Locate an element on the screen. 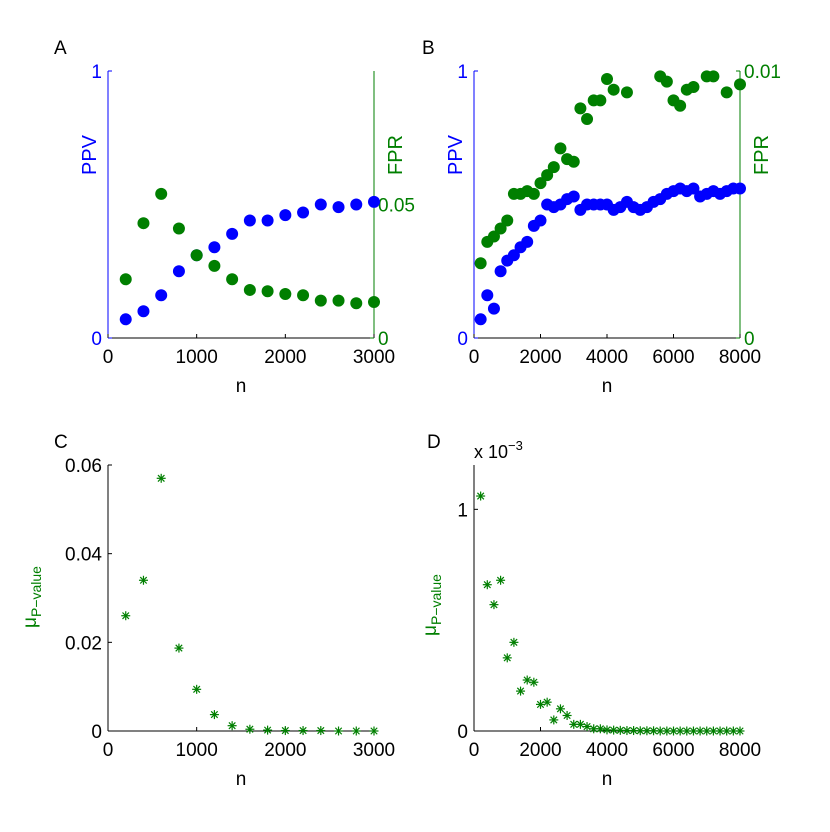 The width and height of the screenshot is (830, 832). x-tick-label: 1000 is located at coordinates (197, 750).